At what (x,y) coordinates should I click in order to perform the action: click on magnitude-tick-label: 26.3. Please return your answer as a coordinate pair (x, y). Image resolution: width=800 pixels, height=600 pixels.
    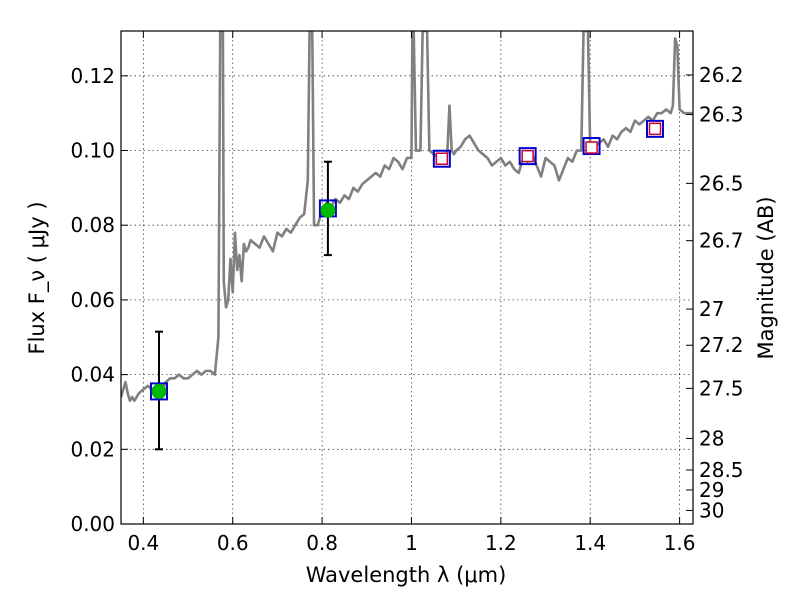
    Looking at the image, I should click on (721, 114).